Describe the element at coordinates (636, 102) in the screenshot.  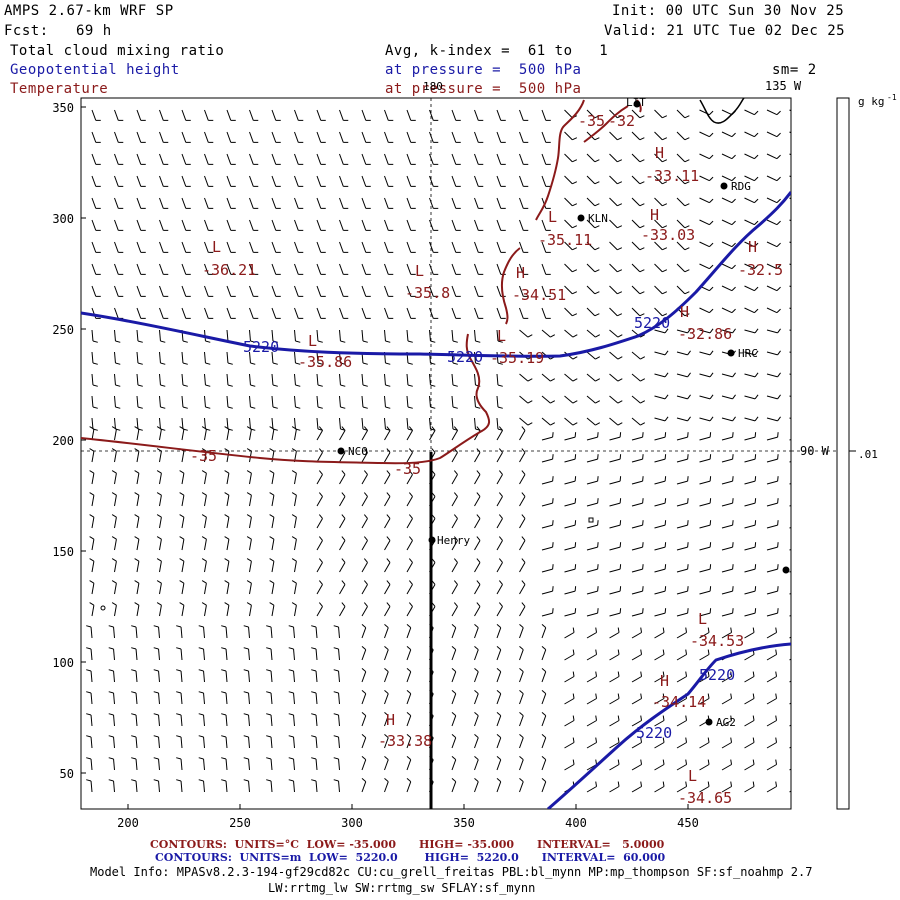
I see `station-label: LIT` at that location.